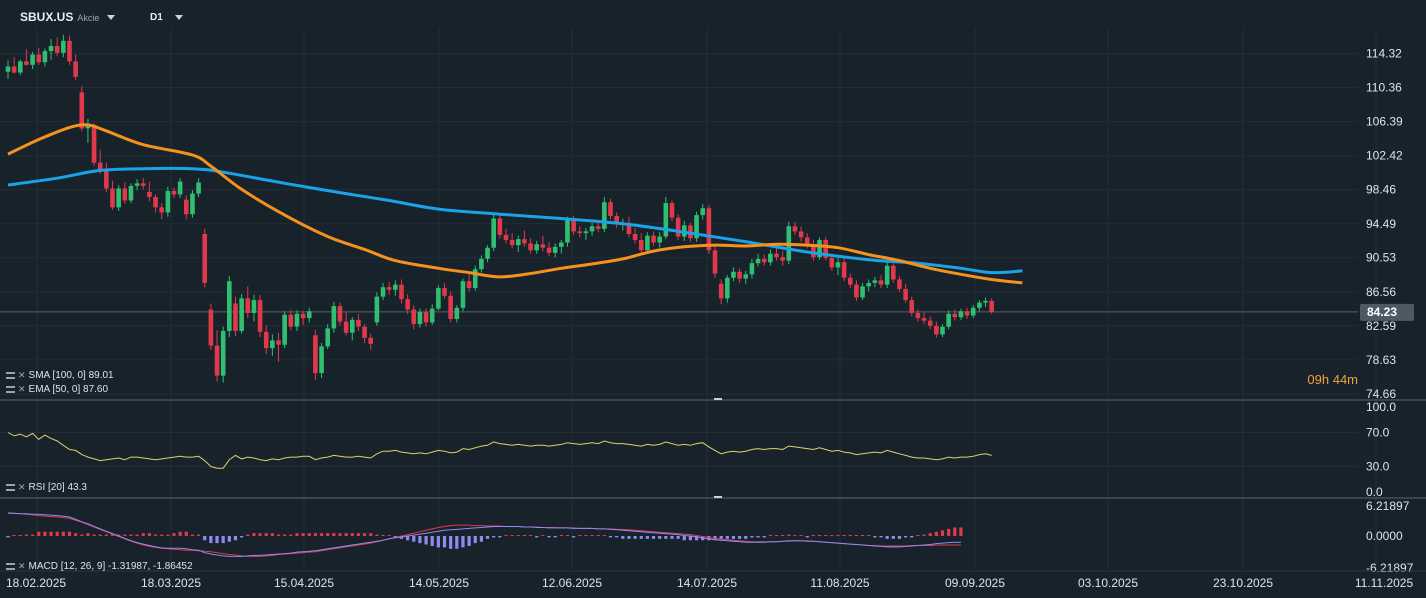 The image size is (1426, 598). Describe the element at coordinates (707, 583) in the screenshot. I see `date-tick-label: 14.07.2025` at that location.